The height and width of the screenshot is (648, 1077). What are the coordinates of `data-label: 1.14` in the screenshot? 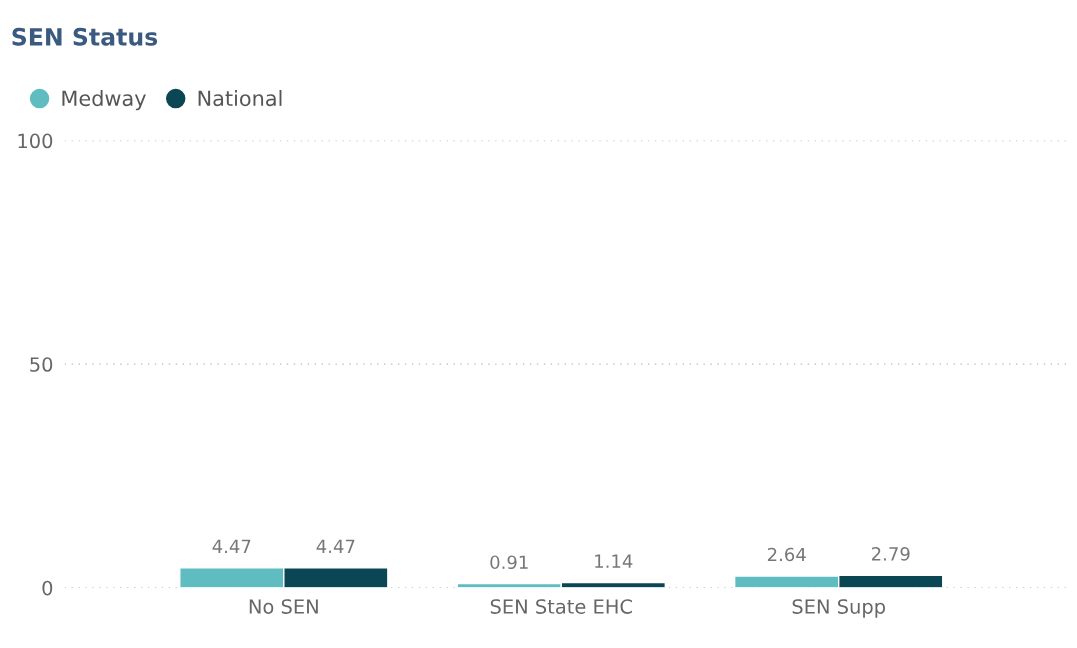 It's located at (614, 561).